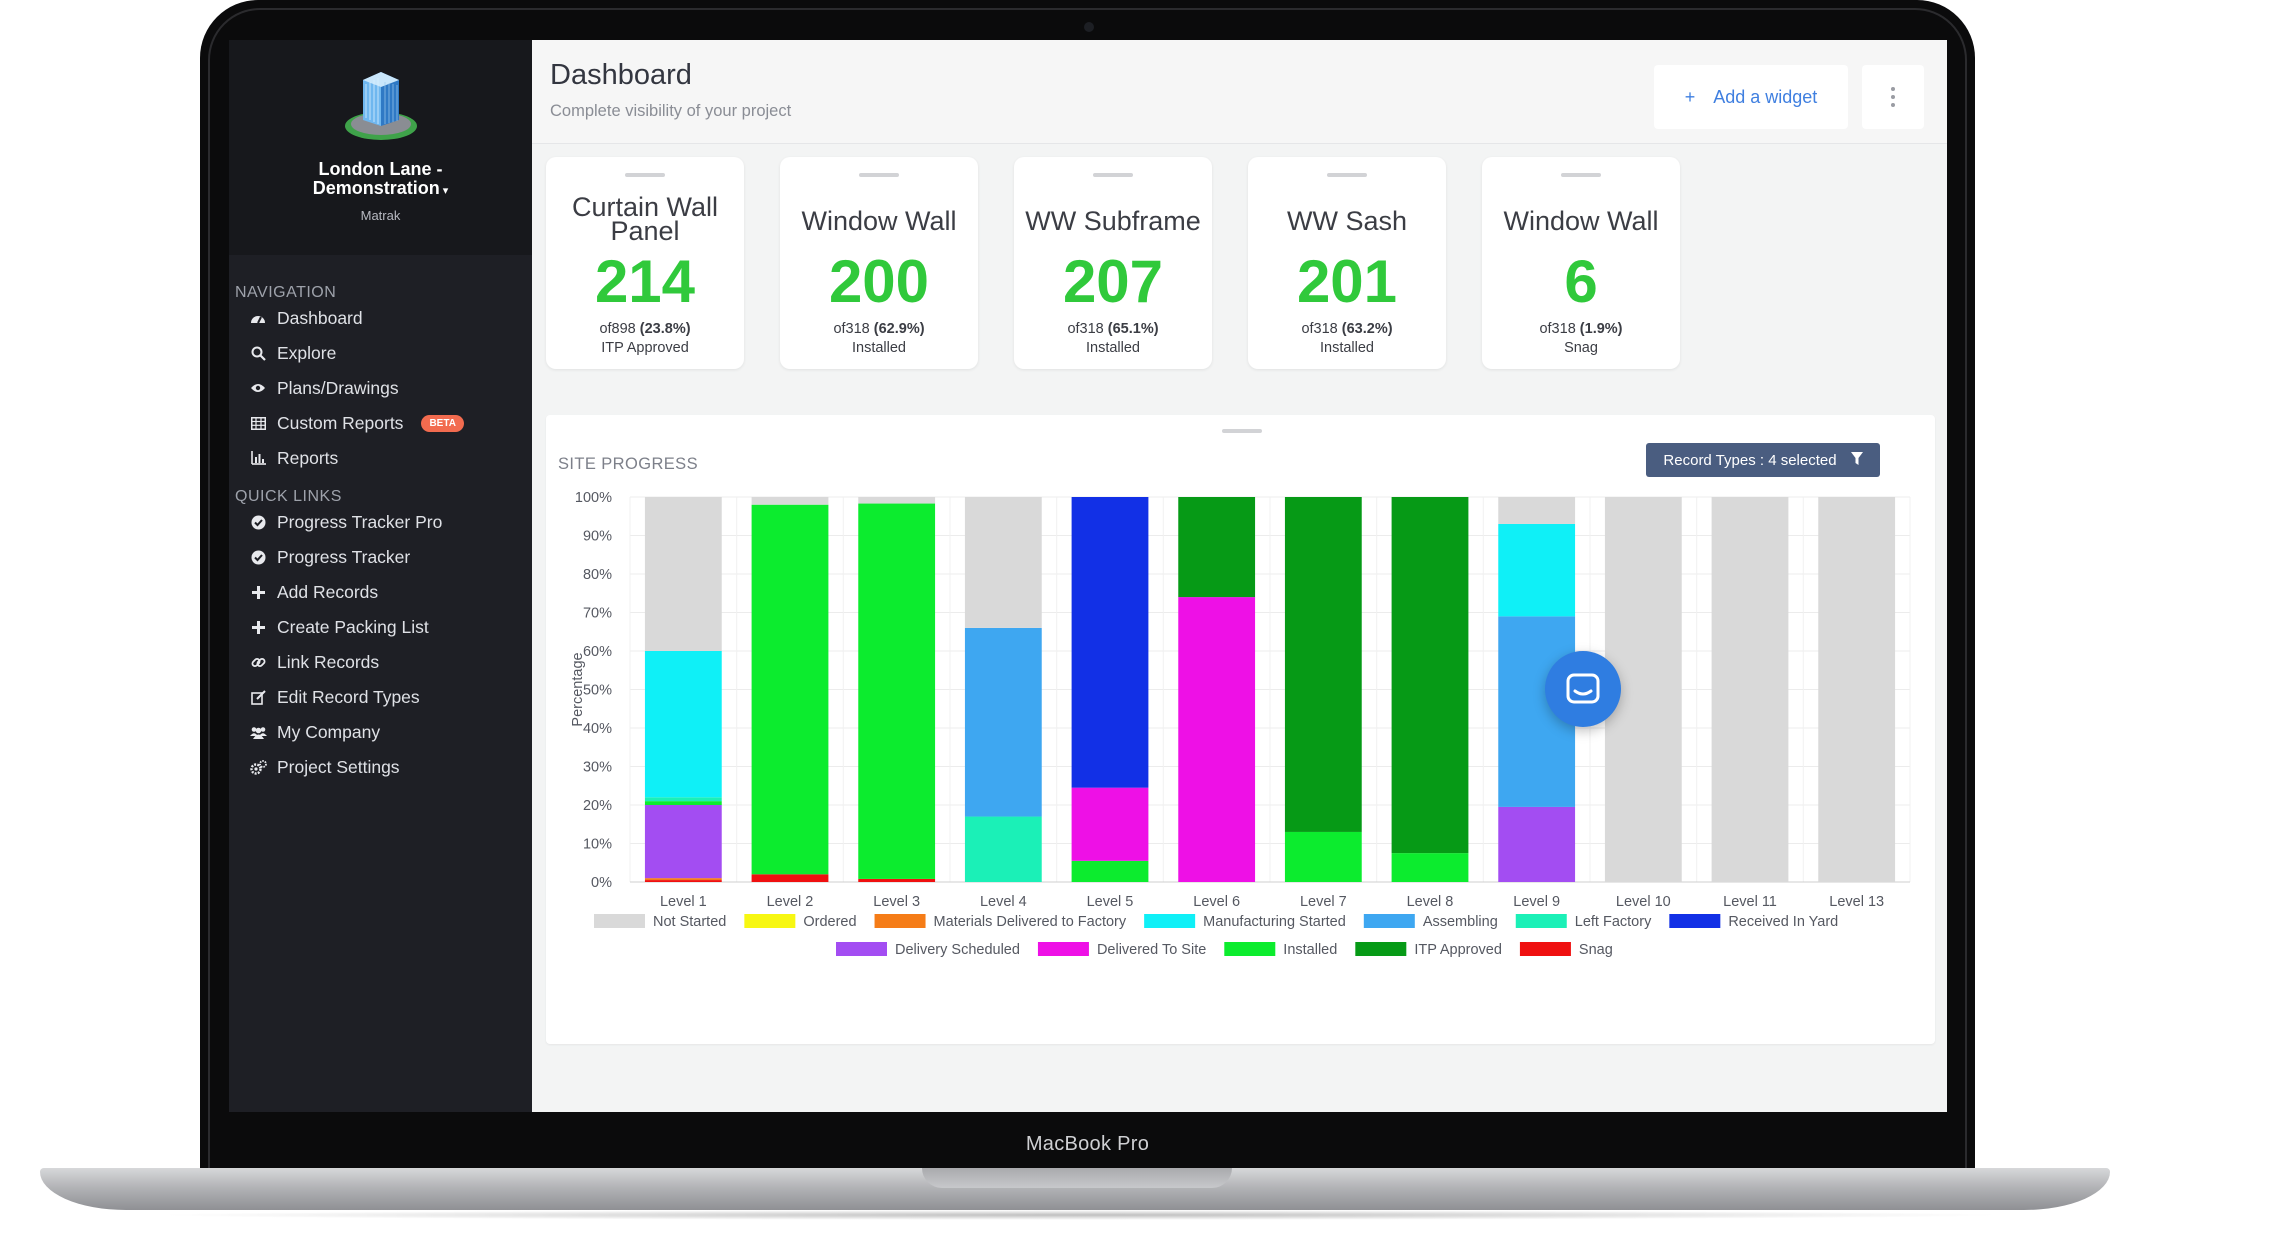  I want to click on eye-icon, so click(258, 388).